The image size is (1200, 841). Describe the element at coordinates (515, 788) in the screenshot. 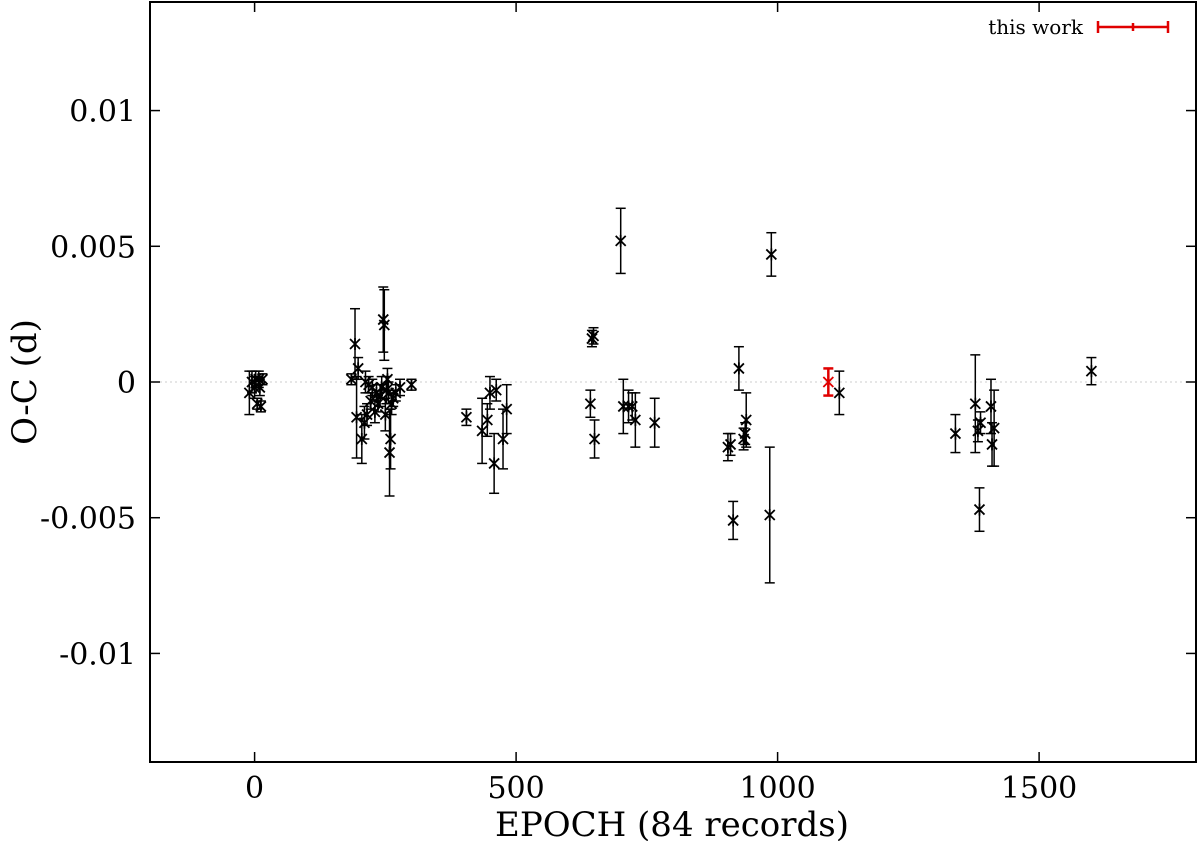

I see `x-tick-label: 500` at that location.